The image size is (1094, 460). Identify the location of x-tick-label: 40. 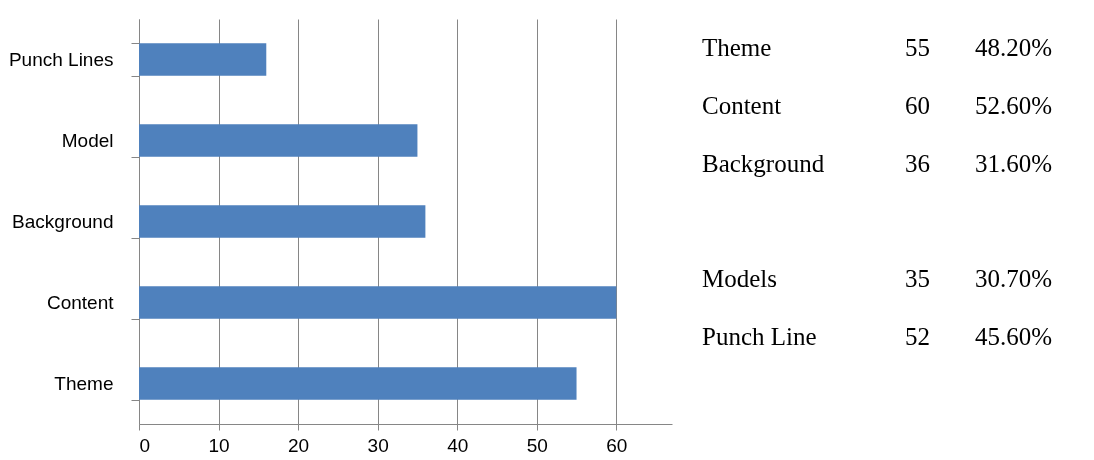
(458, 445).